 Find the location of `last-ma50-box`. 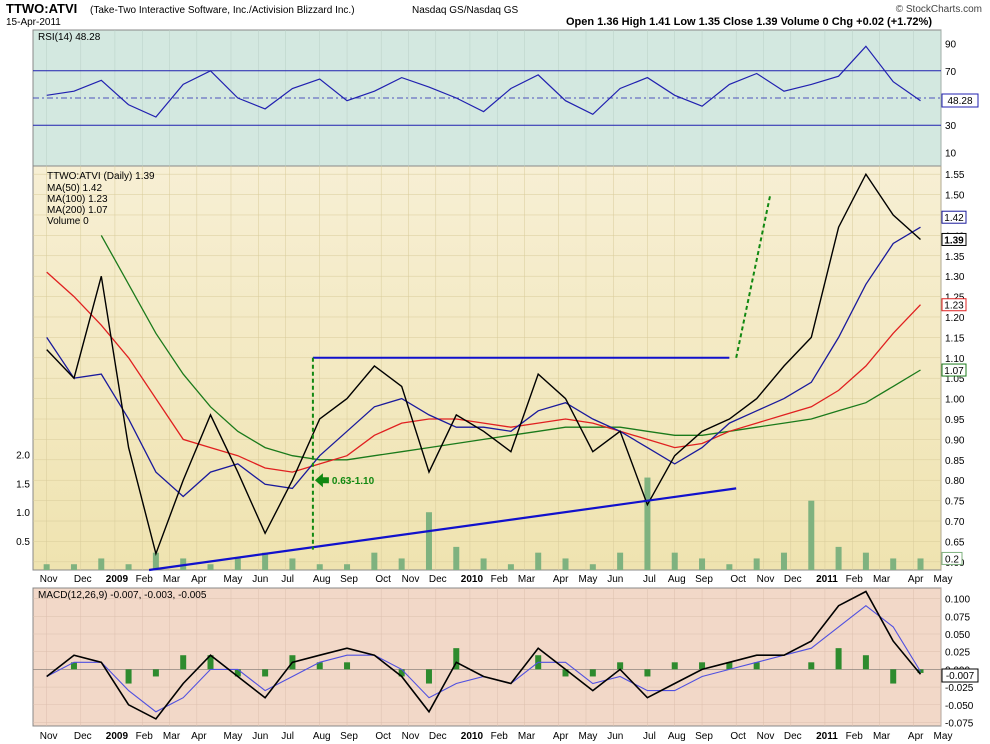

last-ma50-box is located at coordinates (954, 217).